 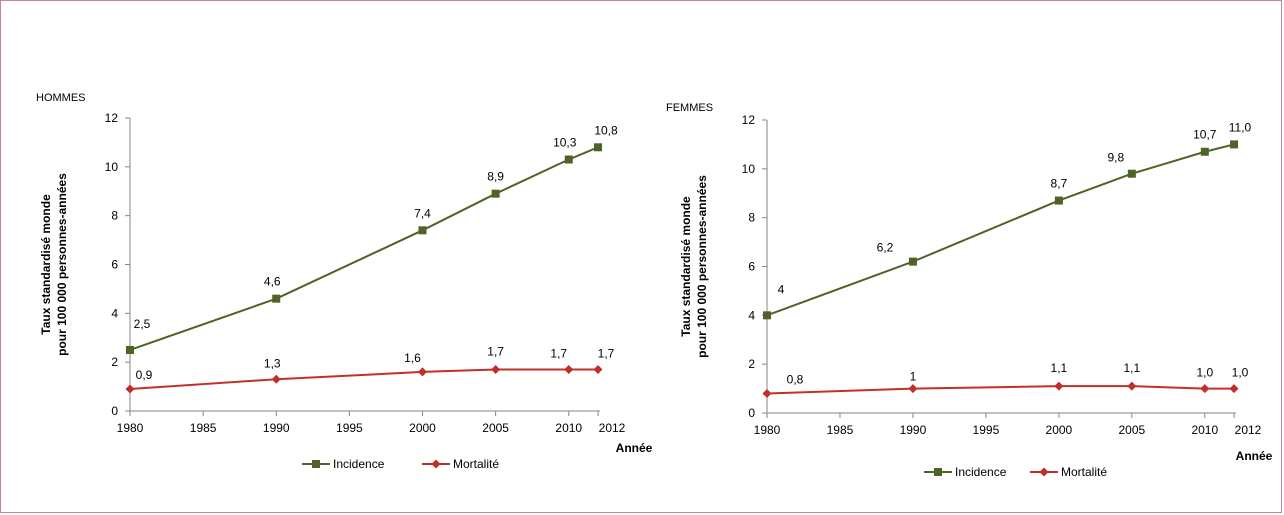 What do you see at coordinates (913, 377) in the screenshot?
I see `data-label-mortalite: 1` at bounding box center [913, 377].